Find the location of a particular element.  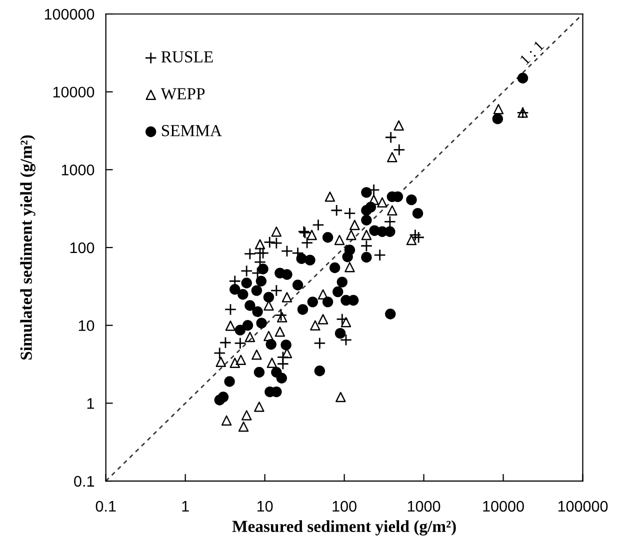

y-tick-label: 10000 is located at coordinates (73, 92).